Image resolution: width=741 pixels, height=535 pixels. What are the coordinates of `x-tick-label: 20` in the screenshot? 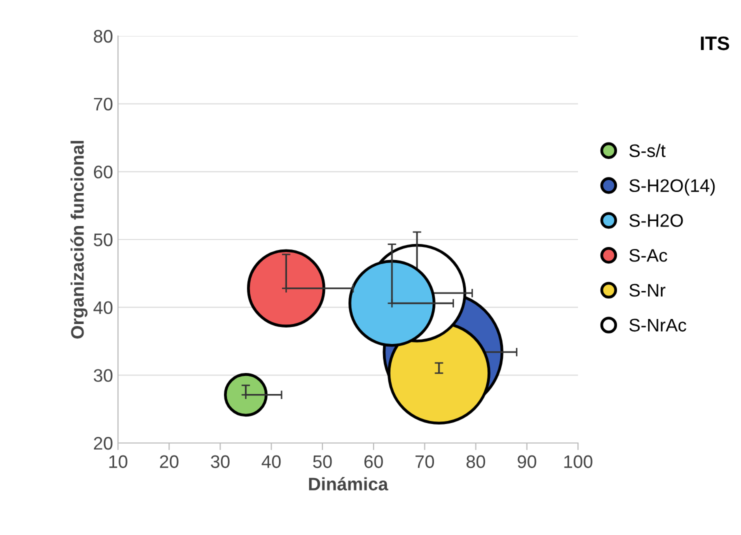 It's located at (169, 461).